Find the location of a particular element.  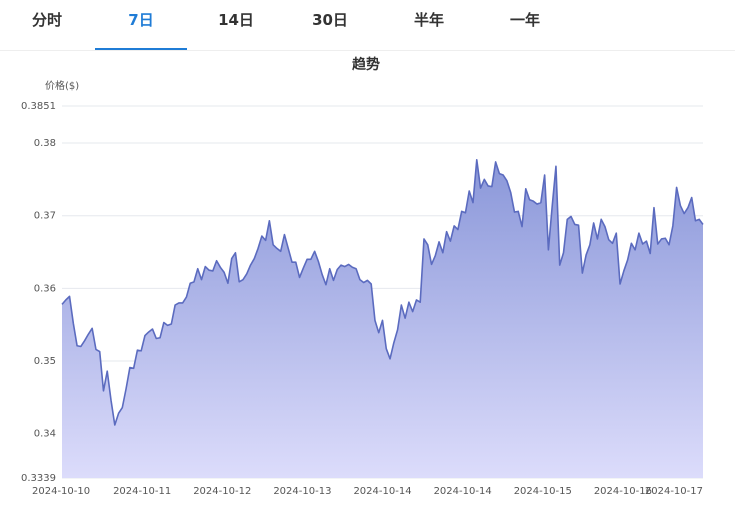

y-tick-label: 0.3851 is located at coordinates (38, 106).